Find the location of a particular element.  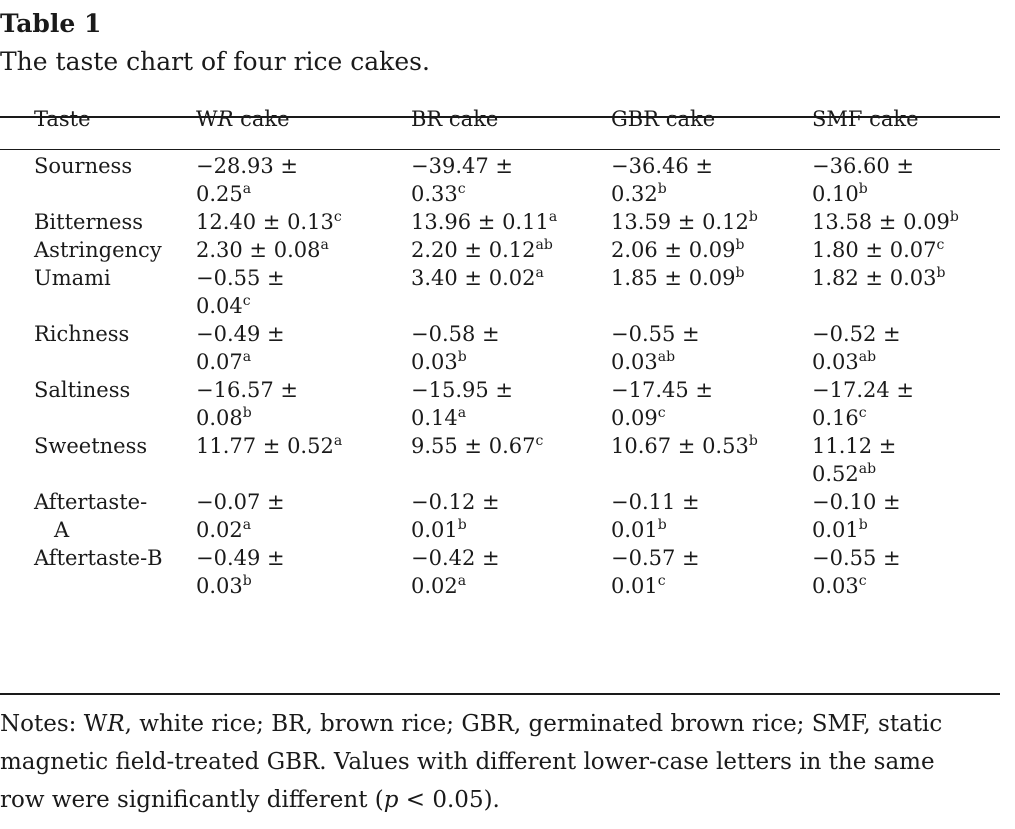

column-header-4: SMF cake is located at coordinates (865, 119).